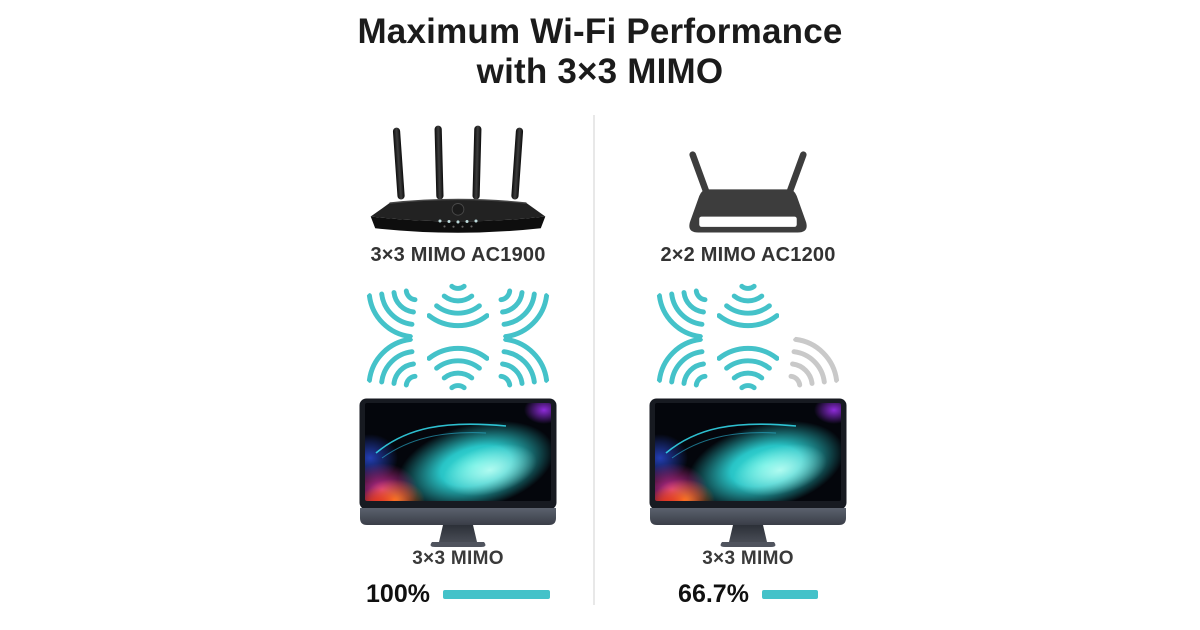 The width and height of the screenshot is (1200, 630). What do you see at coordinates (458, 181) in the screenshot?
I see `four-antenna-router-icon` at bounding box center [458, 181].